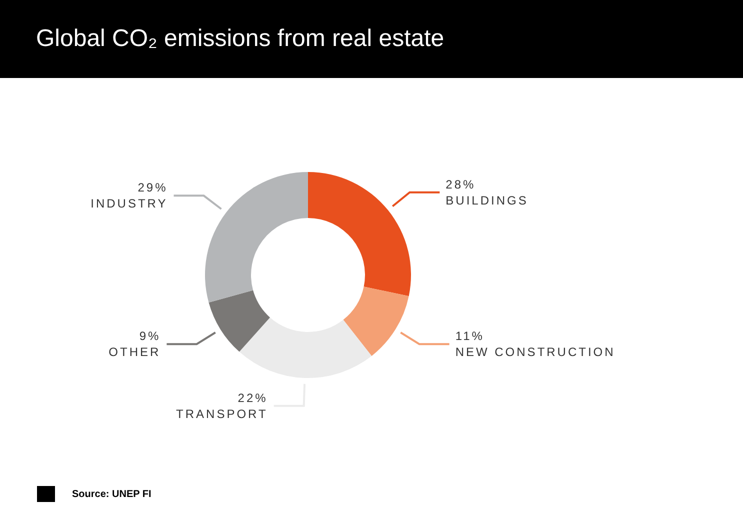  What do you see at coordinates (487, 200) in the screenshot?
I see `slice-label: BUILDINGS` at bounding box center [487, 200].